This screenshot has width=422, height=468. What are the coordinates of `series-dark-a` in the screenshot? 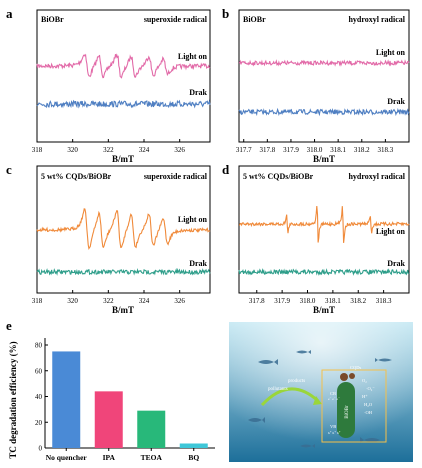 It's located at (123, 104).